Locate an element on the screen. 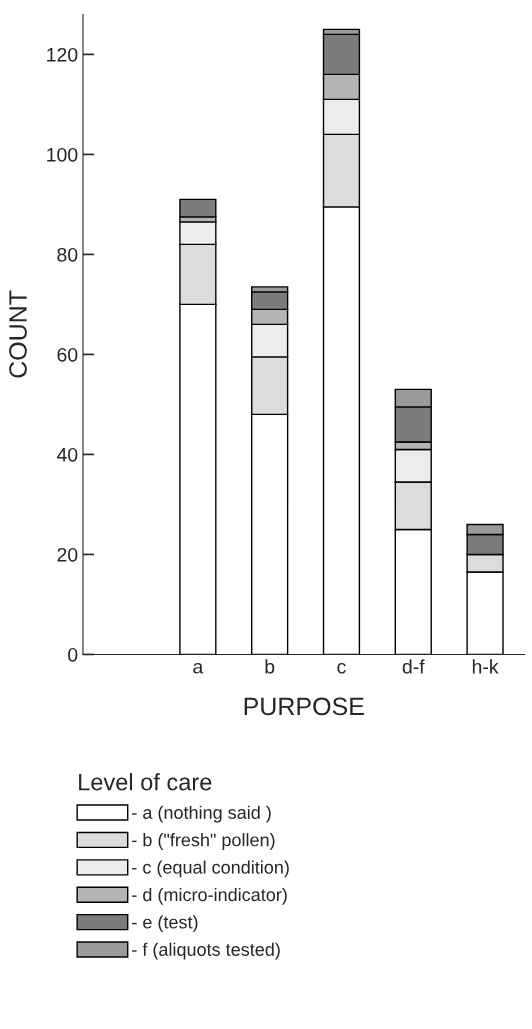 The image size is (532, 1029). y-tick-label: 80 is located at coordinates (67, 254).